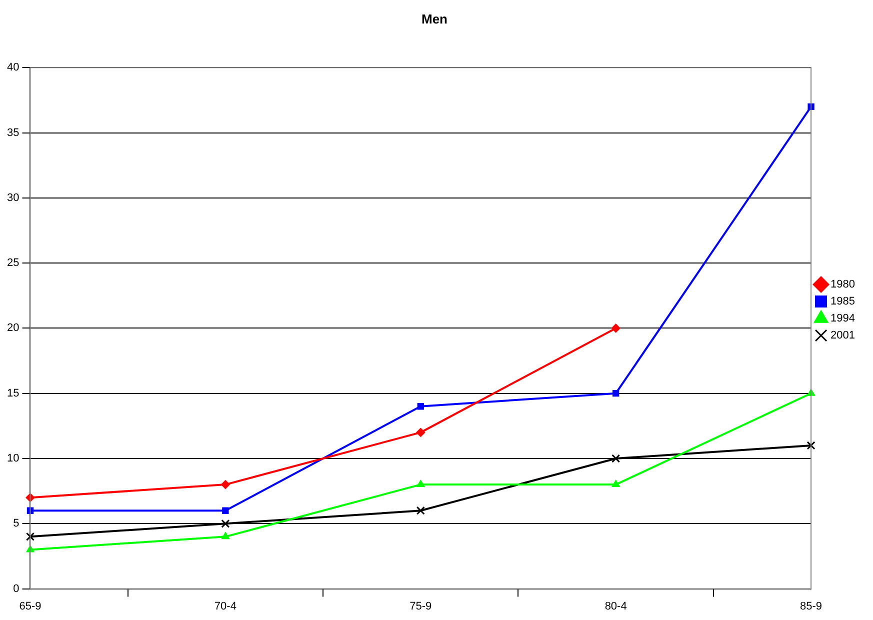 The image size is (873, 620). I want to click on x-tick-label: 80-4, so click(615, 606).